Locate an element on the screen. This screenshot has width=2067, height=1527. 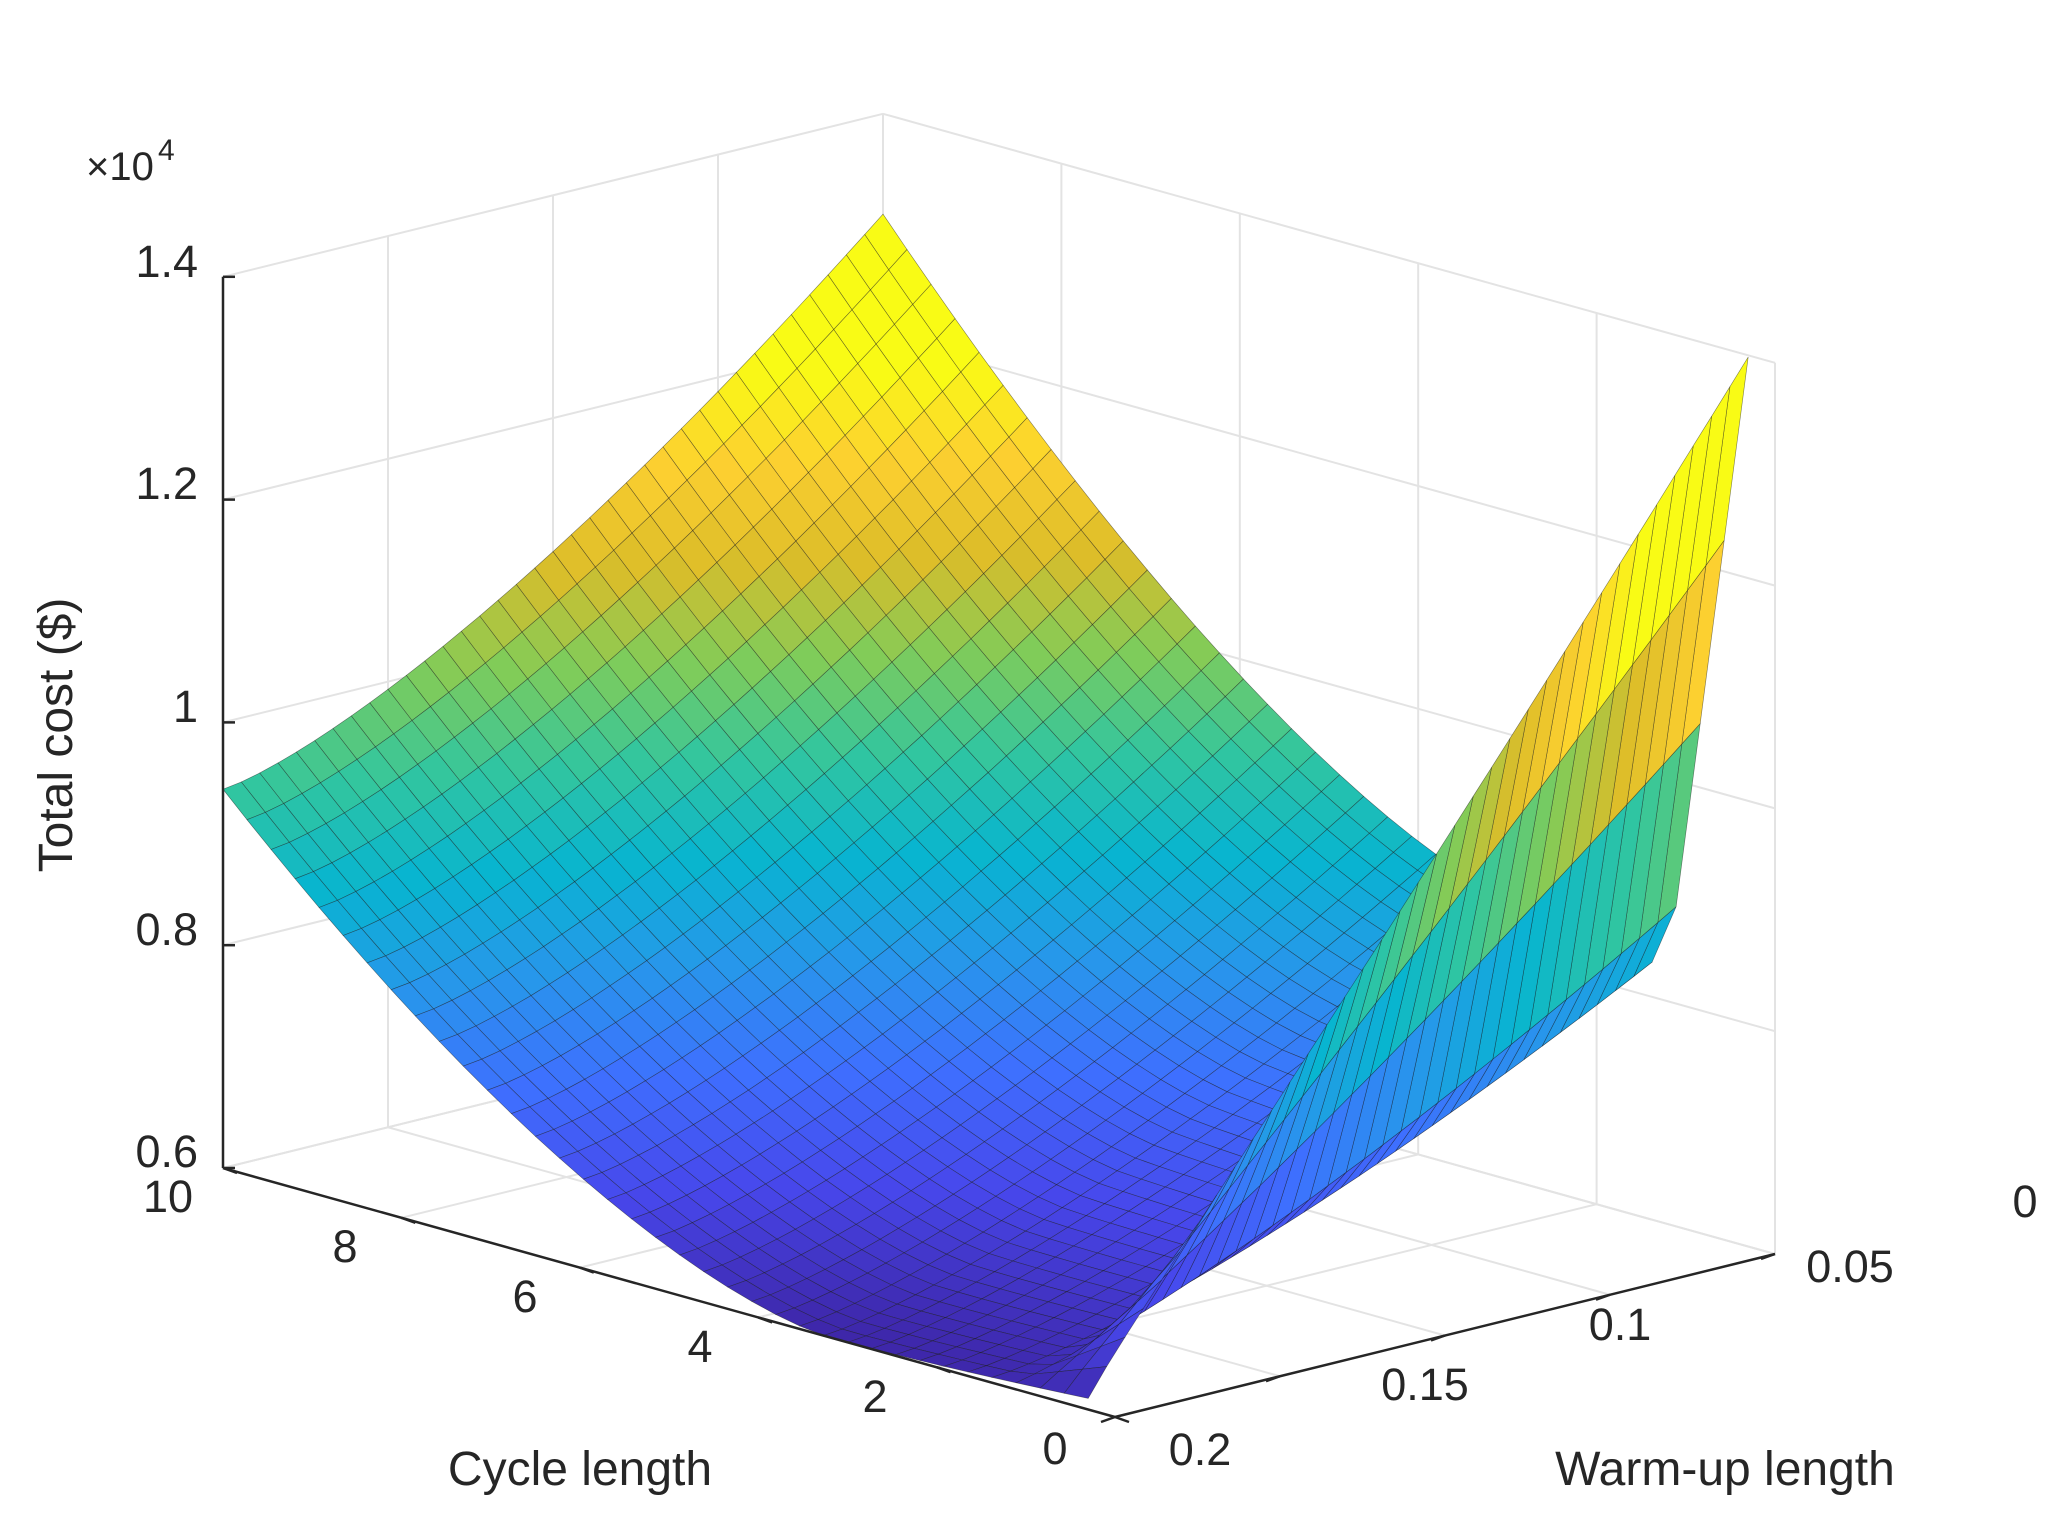
z-tick-label: 1.4 is located at coordinates (166, 261).